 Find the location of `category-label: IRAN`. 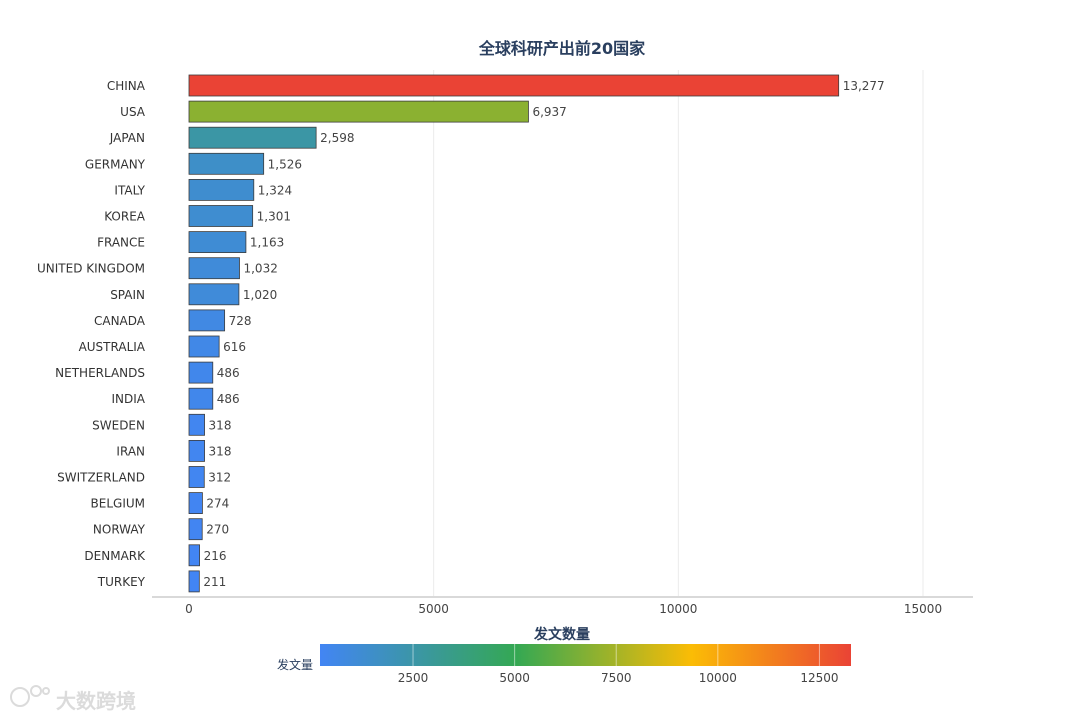

category-label: IRAN is located at coordinates (130, 451).